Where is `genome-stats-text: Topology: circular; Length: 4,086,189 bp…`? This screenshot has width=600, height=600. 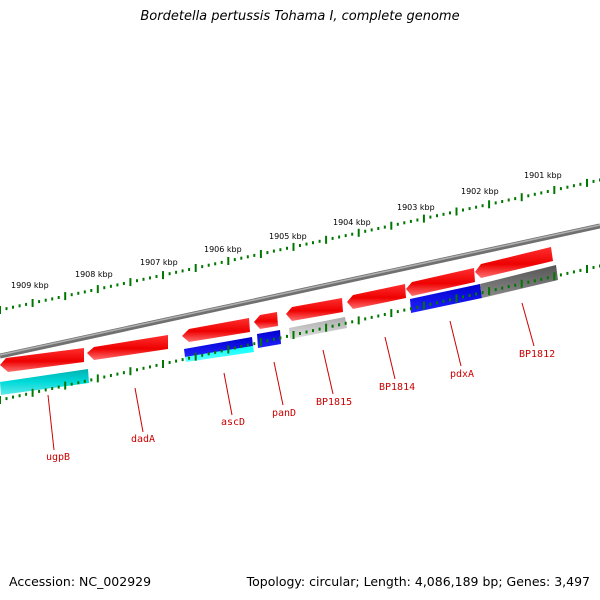 genome-stats-text: Topology: circular; Length: 4,086,189 bp… is located at coordinates (418, 581).